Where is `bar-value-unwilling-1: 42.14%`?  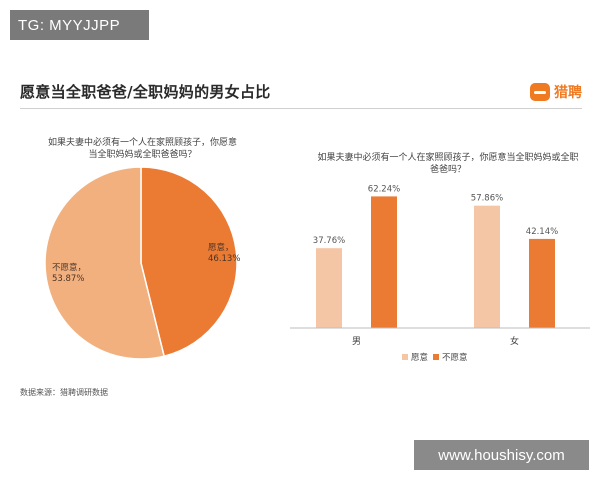 bar-value-unwilling-1: 42.14% is located at coordinates (542, 232).